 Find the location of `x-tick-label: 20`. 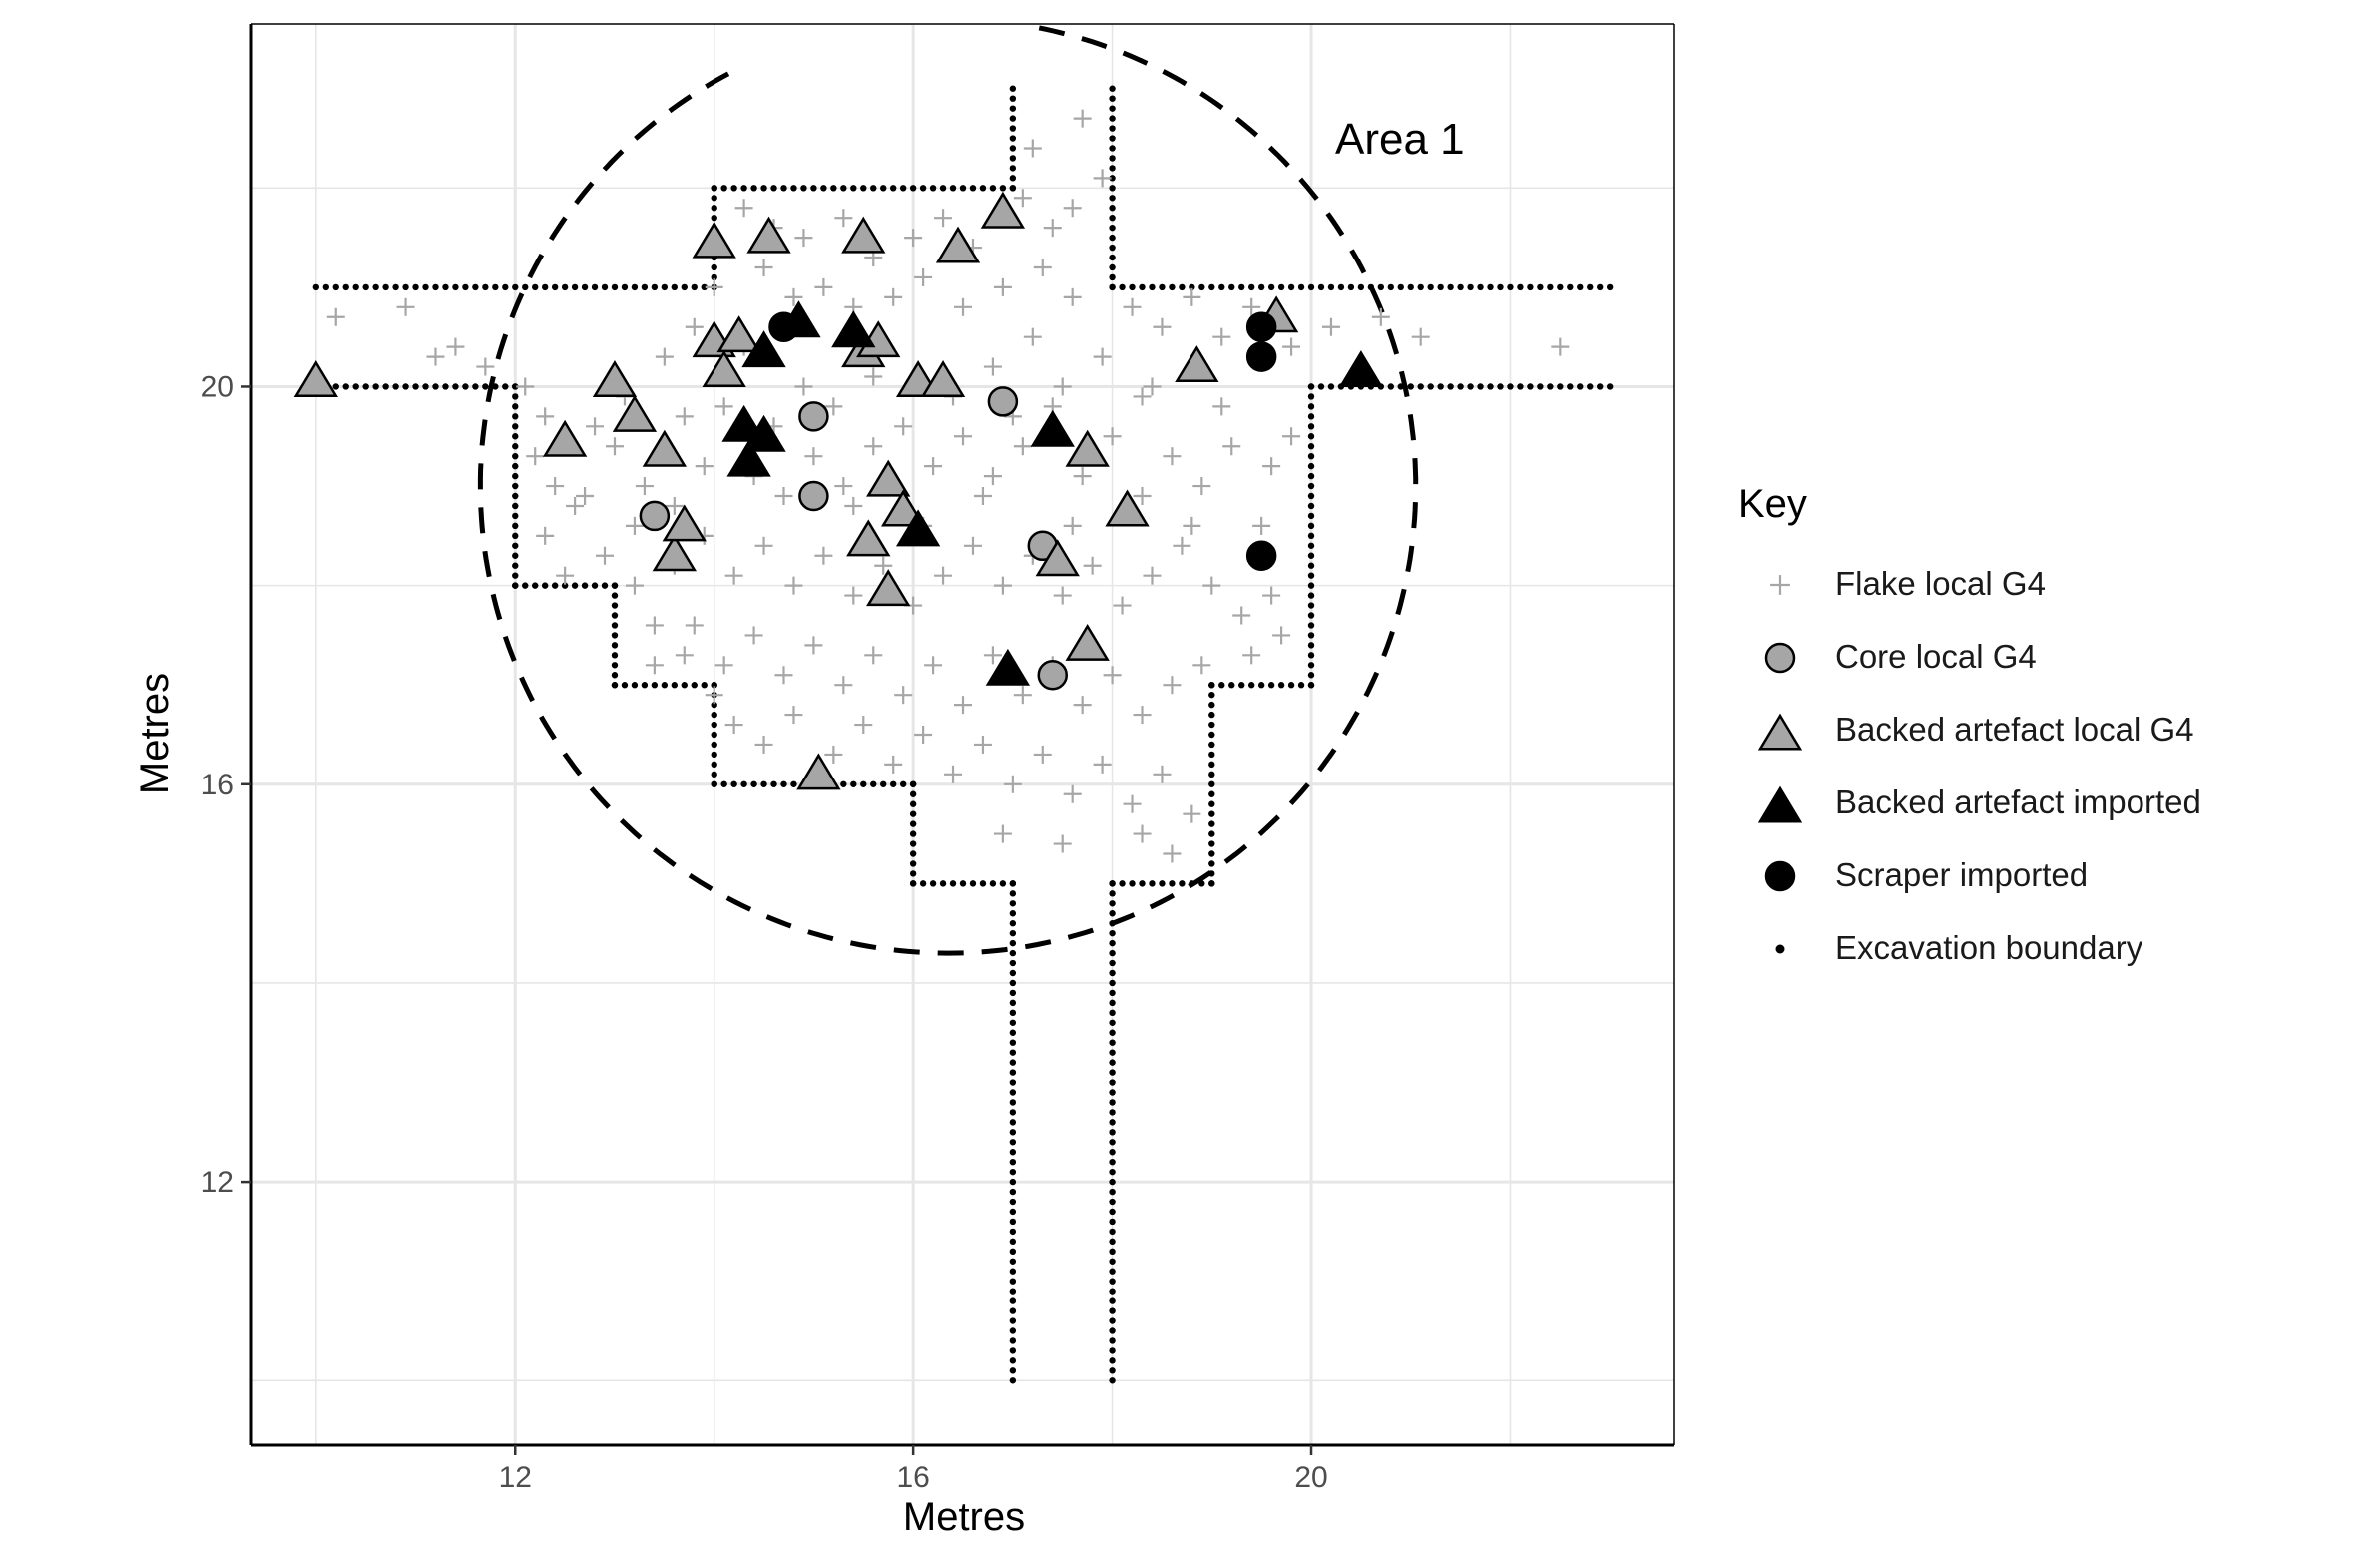

x-tick-label: 20 is located at coordinates (1310, 1477).